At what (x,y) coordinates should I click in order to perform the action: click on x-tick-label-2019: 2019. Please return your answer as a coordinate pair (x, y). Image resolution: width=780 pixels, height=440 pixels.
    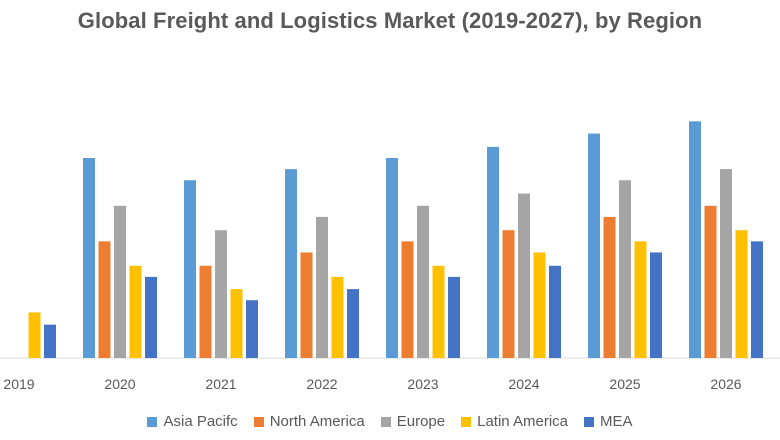
    Looking at the image, I should click on (18, 384).